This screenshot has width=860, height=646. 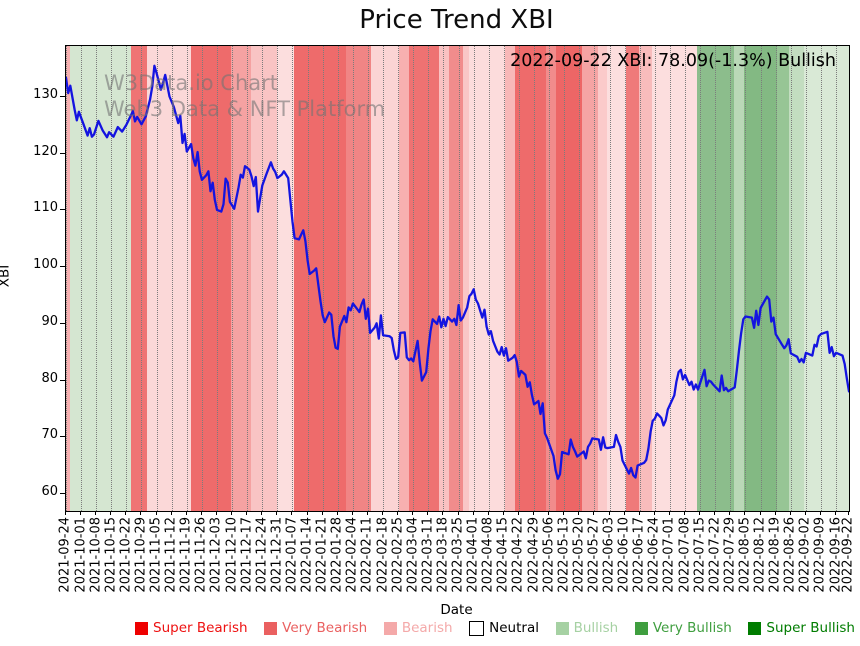 I want to click on legend-item-bearish: Bearish, so click(x=418, y=628).